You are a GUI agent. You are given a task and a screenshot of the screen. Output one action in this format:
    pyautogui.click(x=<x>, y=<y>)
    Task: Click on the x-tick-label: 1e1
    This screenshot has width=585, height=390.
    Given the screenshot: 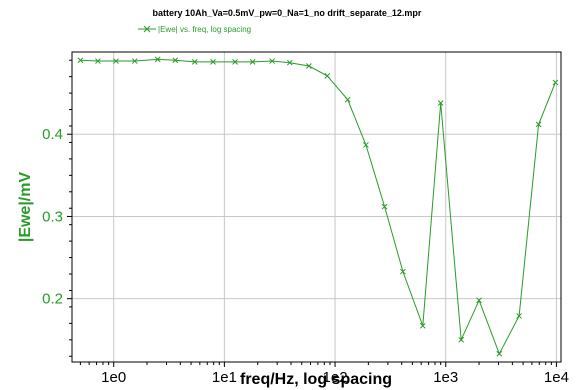 What is the action you would take?
    pyautogui.click(x=224, y=377)
    